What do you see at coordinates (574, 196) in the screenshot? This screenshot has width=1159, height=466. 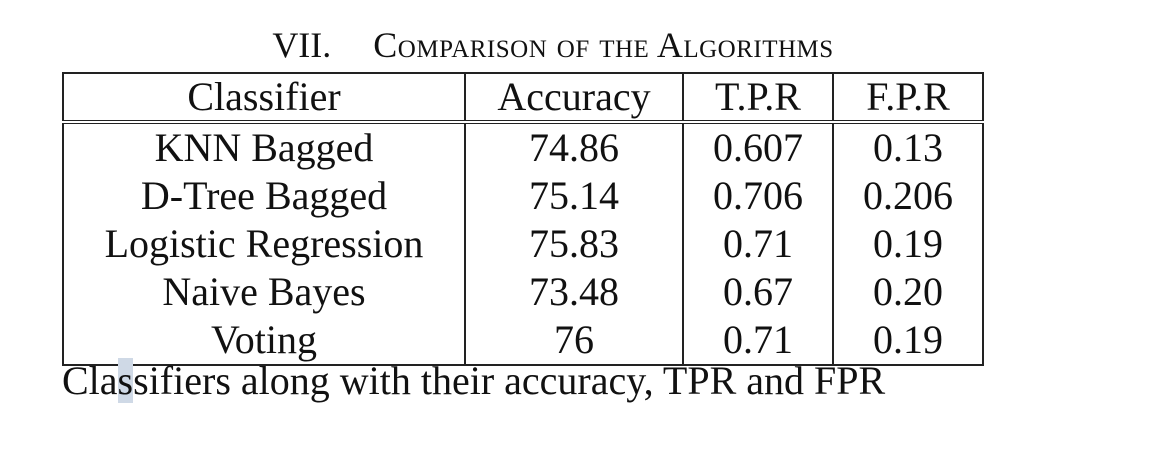 I see `cell-accuracy: 75.14` at bounding box center [574, 196].